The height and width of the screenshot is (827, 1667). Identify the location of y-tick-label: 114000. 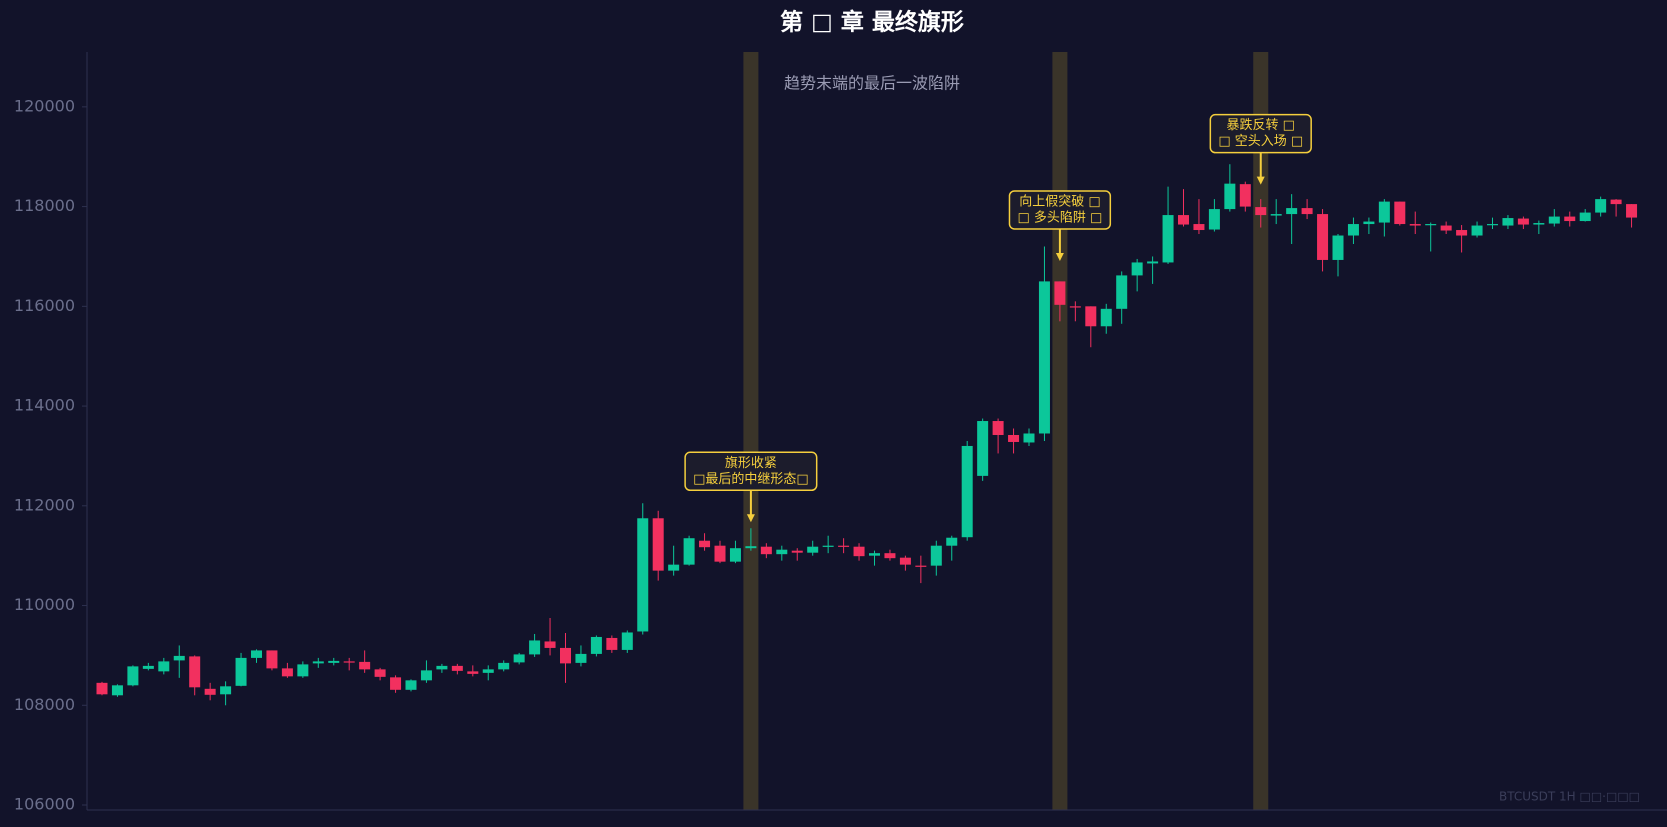
(44, 405).